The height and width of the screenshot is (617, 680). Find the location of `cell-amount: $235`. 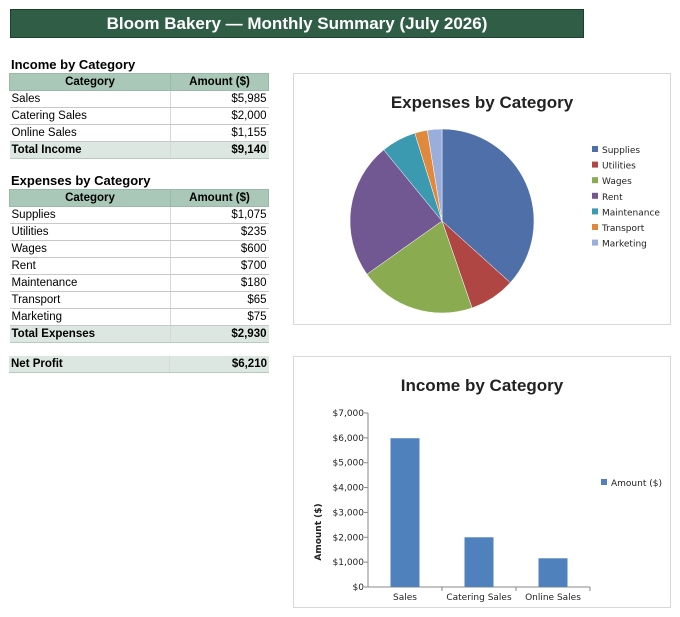

cell-amount: $235 is located at coordinates (219, 232).